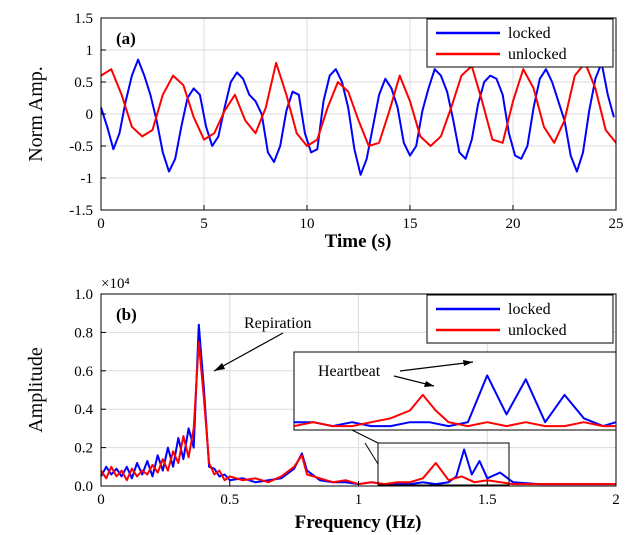 The image size is (627, 535). What do you see at coordinates (229, 500) in the screenshot?
I see `chart-b-x-tick-label: 0.5` at bounding box center [229, 500].